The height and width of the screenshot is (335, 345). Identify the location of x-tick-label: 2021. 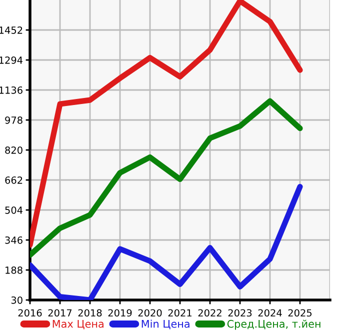
(180, 313).